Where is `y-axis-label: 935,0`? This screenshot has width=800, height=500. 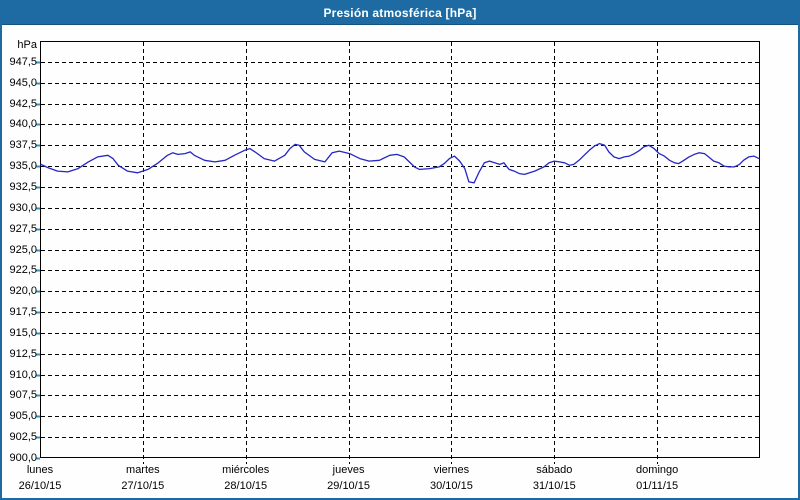
y-axis-label: 935,0 is located at coordinates (23, 166).